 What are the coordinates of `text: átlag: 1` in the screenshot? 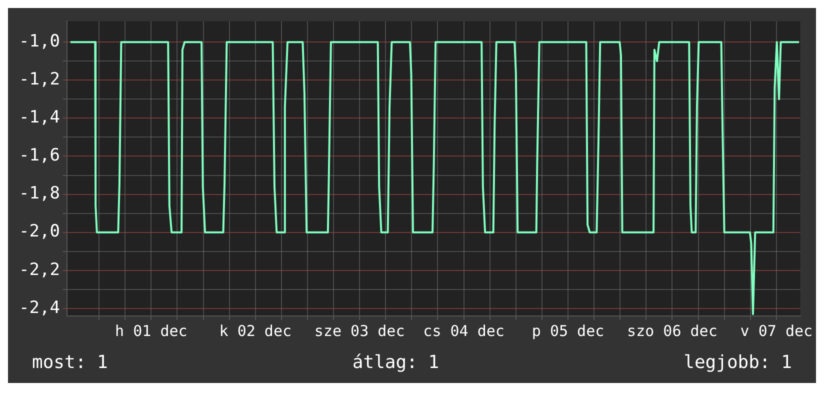 It's located at (396, 362).